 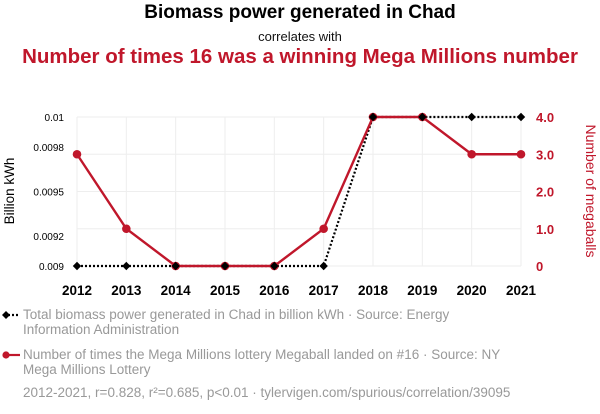 I want to click on y-axis-label-right: Number of megaballs, so click(x=591, y=190).